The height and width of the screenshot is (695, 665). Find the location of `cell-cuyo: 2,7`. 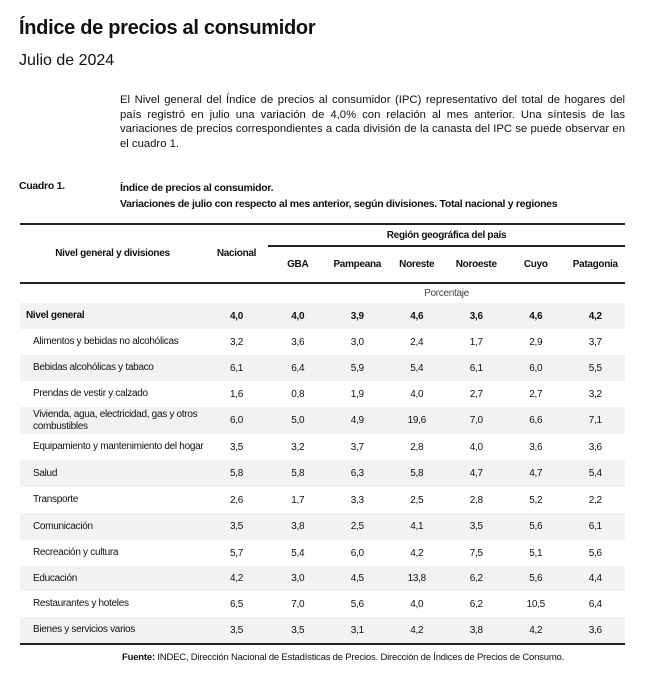

cell-cuyo: 2,7 is located at coordinates (536, 394).